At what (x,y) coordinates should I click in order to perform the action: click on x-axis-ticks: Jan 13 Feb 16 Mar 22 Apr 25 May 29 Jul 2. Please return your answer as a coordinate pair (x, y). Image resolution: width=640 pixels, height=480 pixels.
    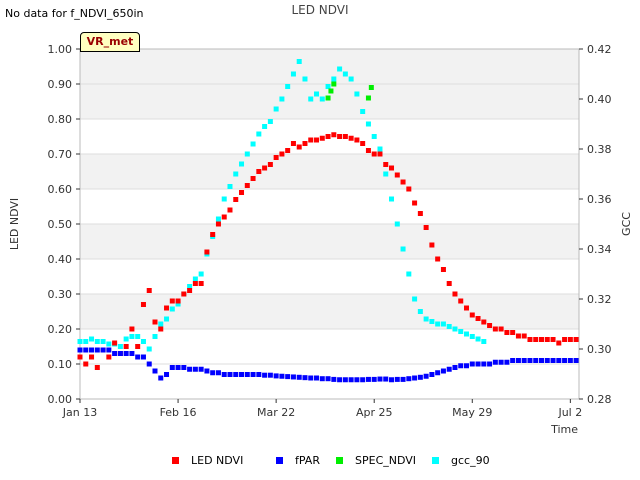
    Looking at the image, I should click on (322, 409).